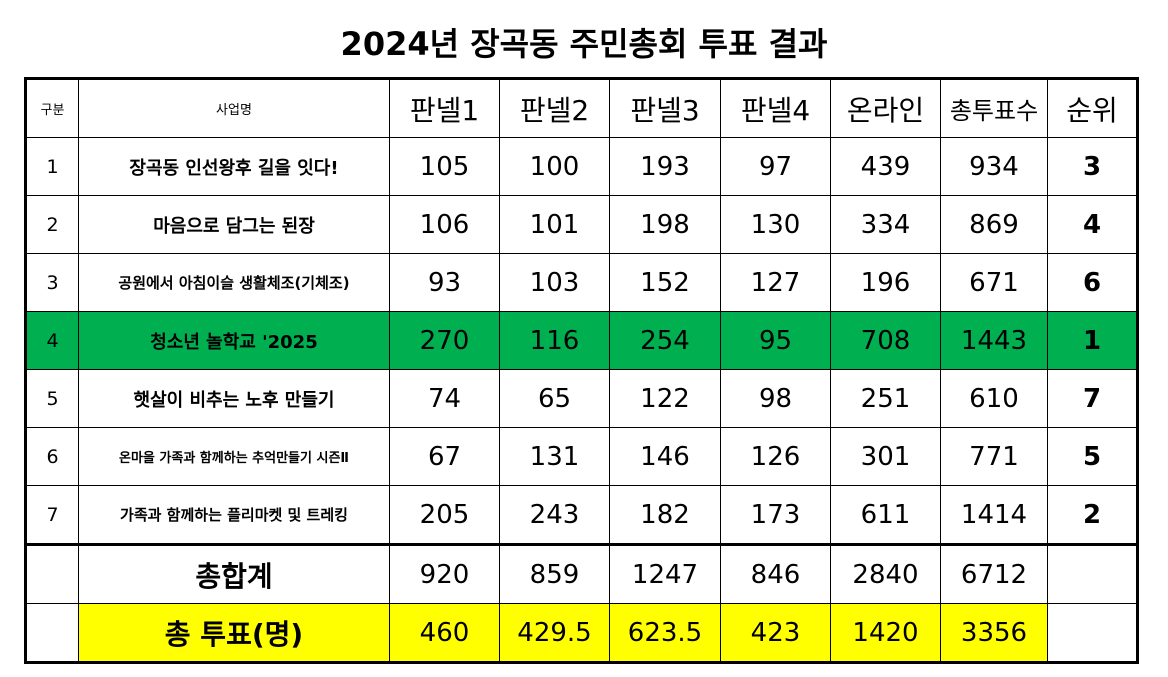  Describe the element at coordinates (52, 633) in the screenshot. I see `voters-index-empty` at that location.